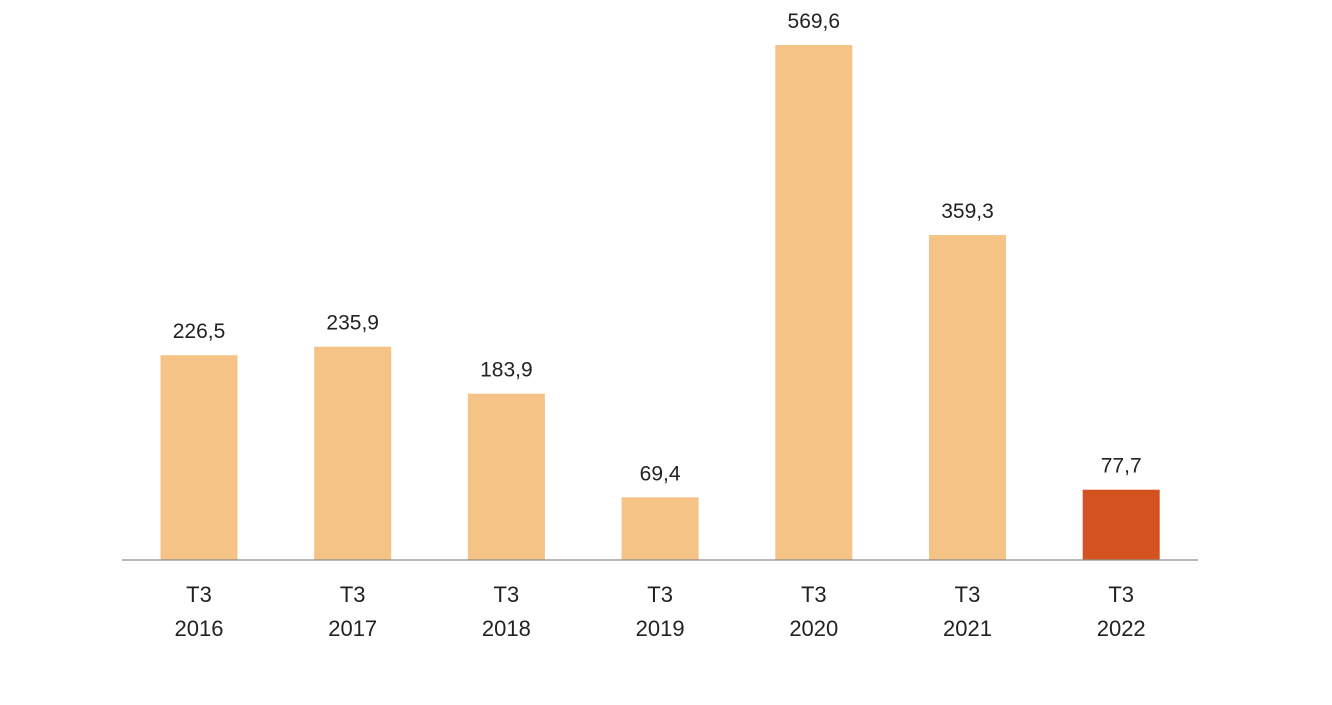  What do you see at coordinates (199, 331) in the screenshot?
I see `value-label: 226,5` at bounding box center [199, 331].